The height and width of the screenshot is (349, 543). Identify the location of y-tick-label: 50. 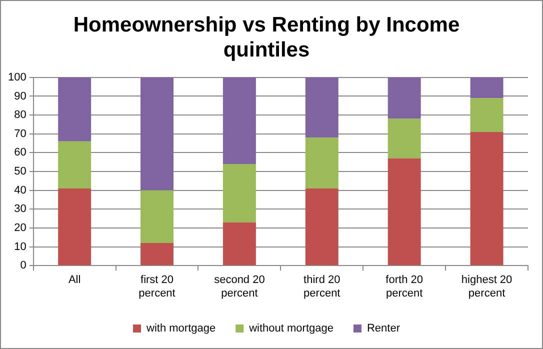
(20, 172).